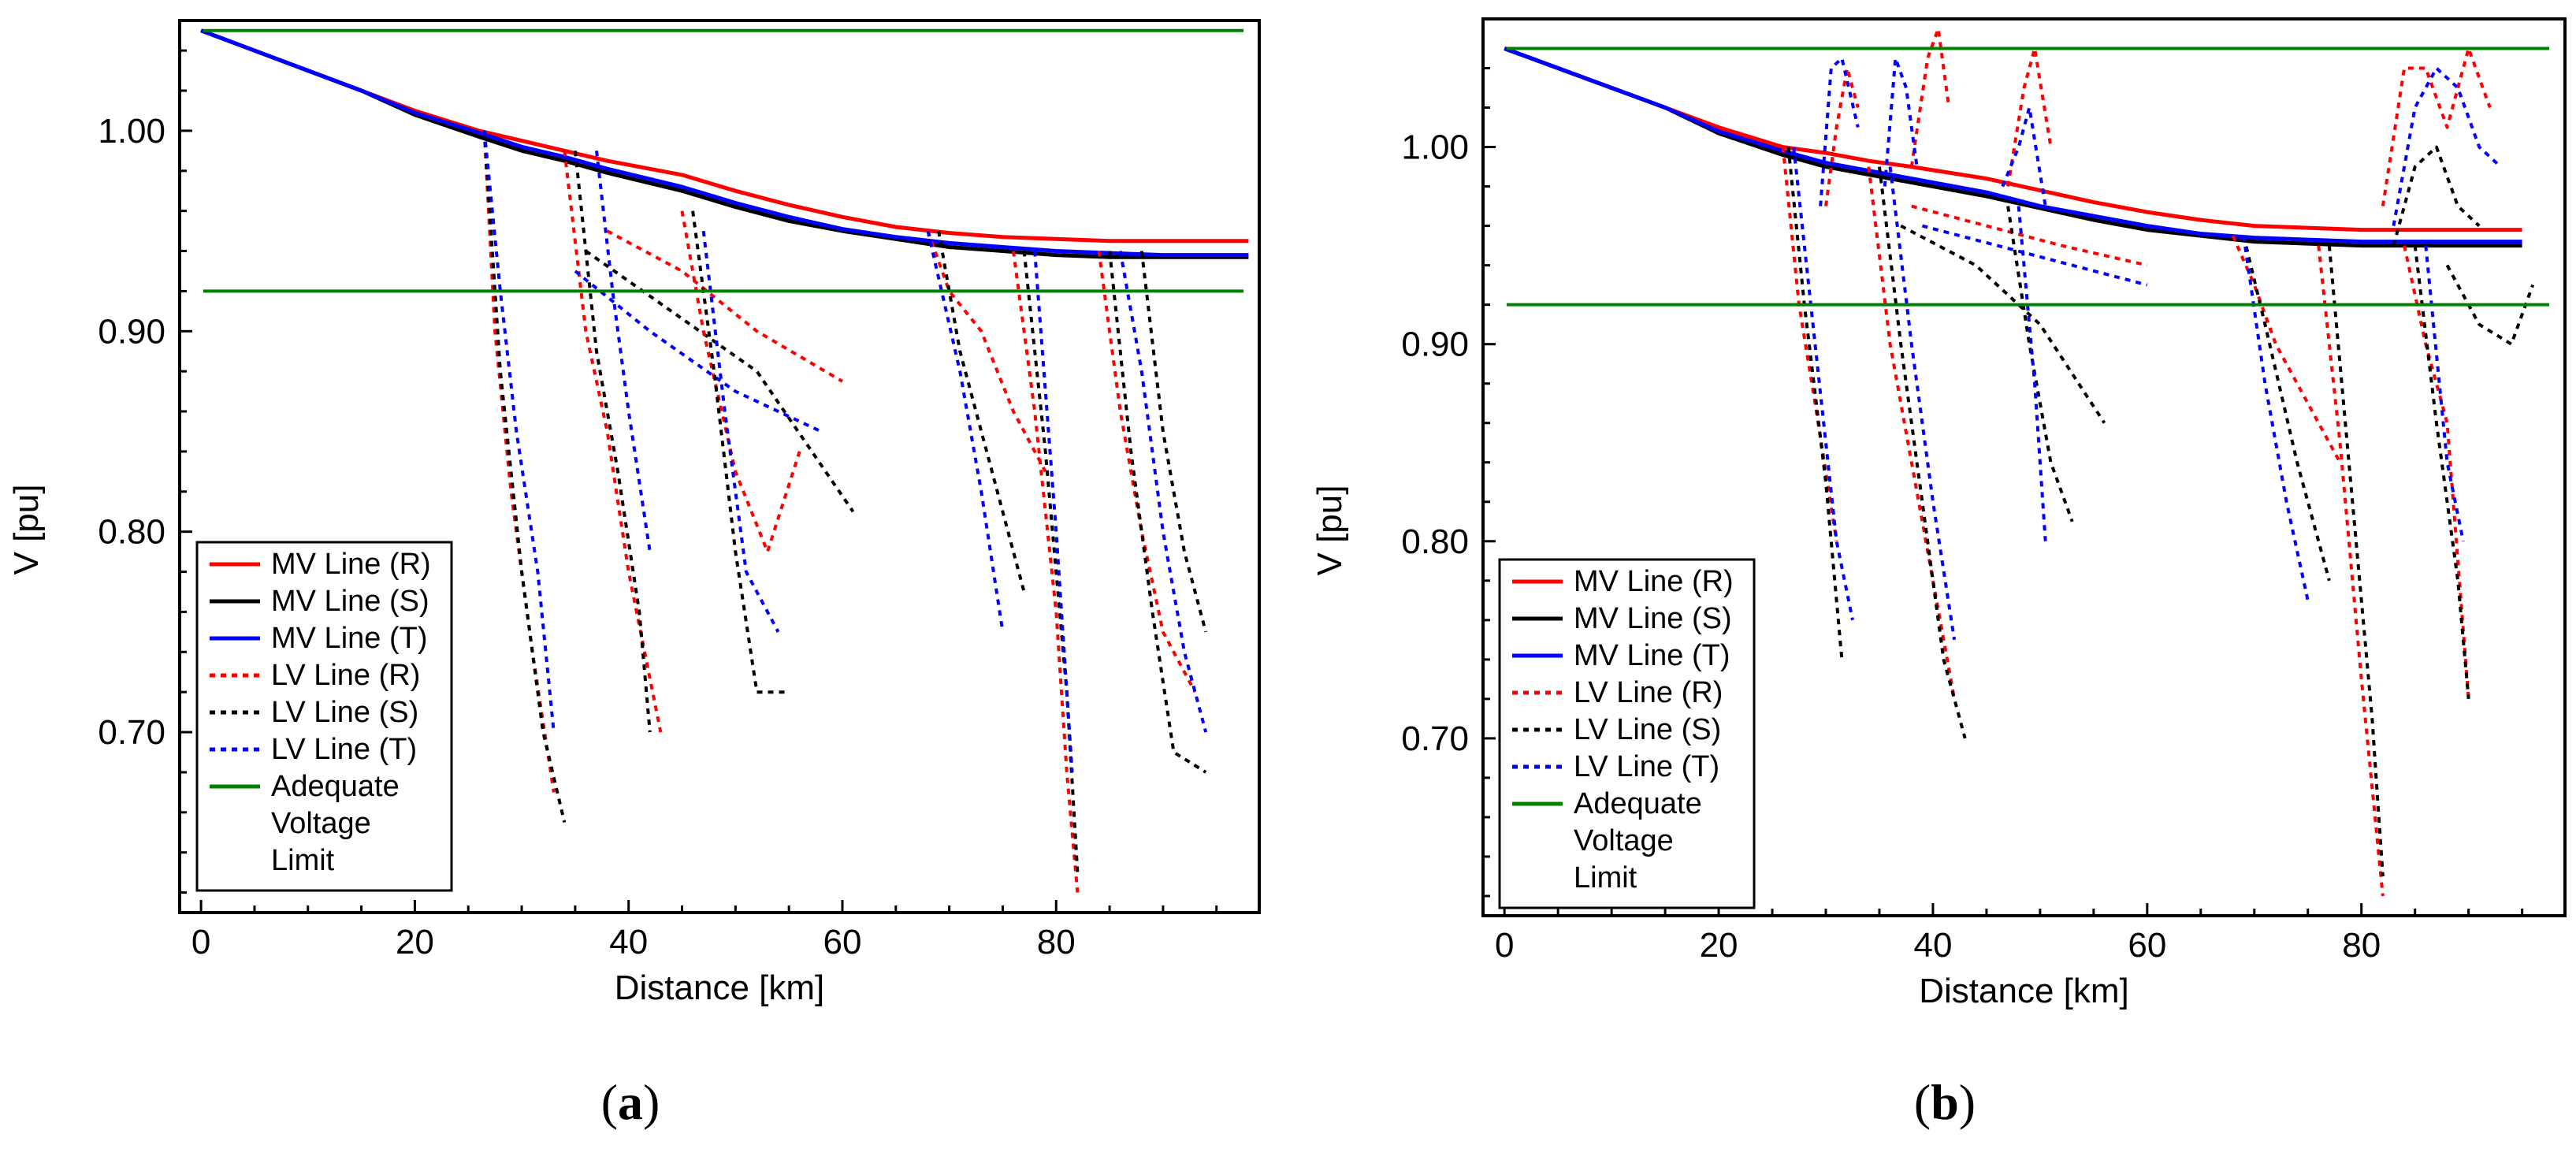 The image size is (2576, 1149). Describe the element at coordinates (1945, 1102) in the screenshot. I see `figure-caption: (b)` at that location.